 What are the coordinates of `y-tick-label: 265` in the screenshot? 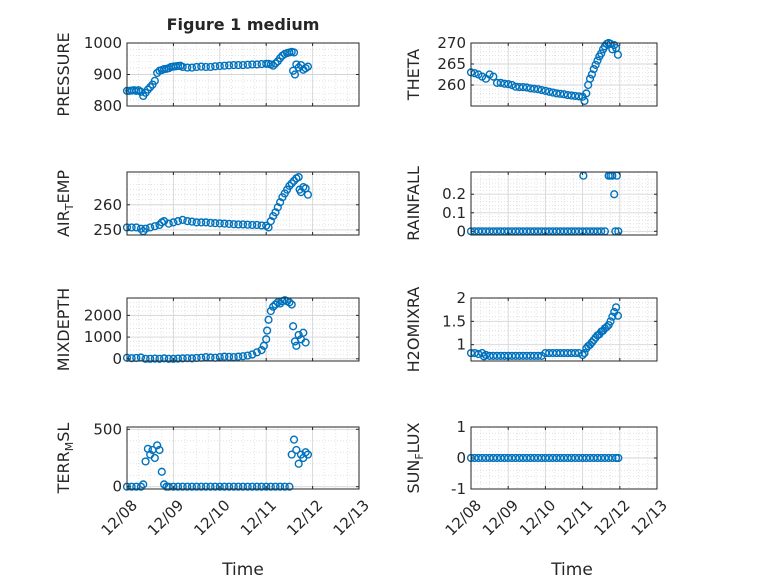 It's located at (451, 64).